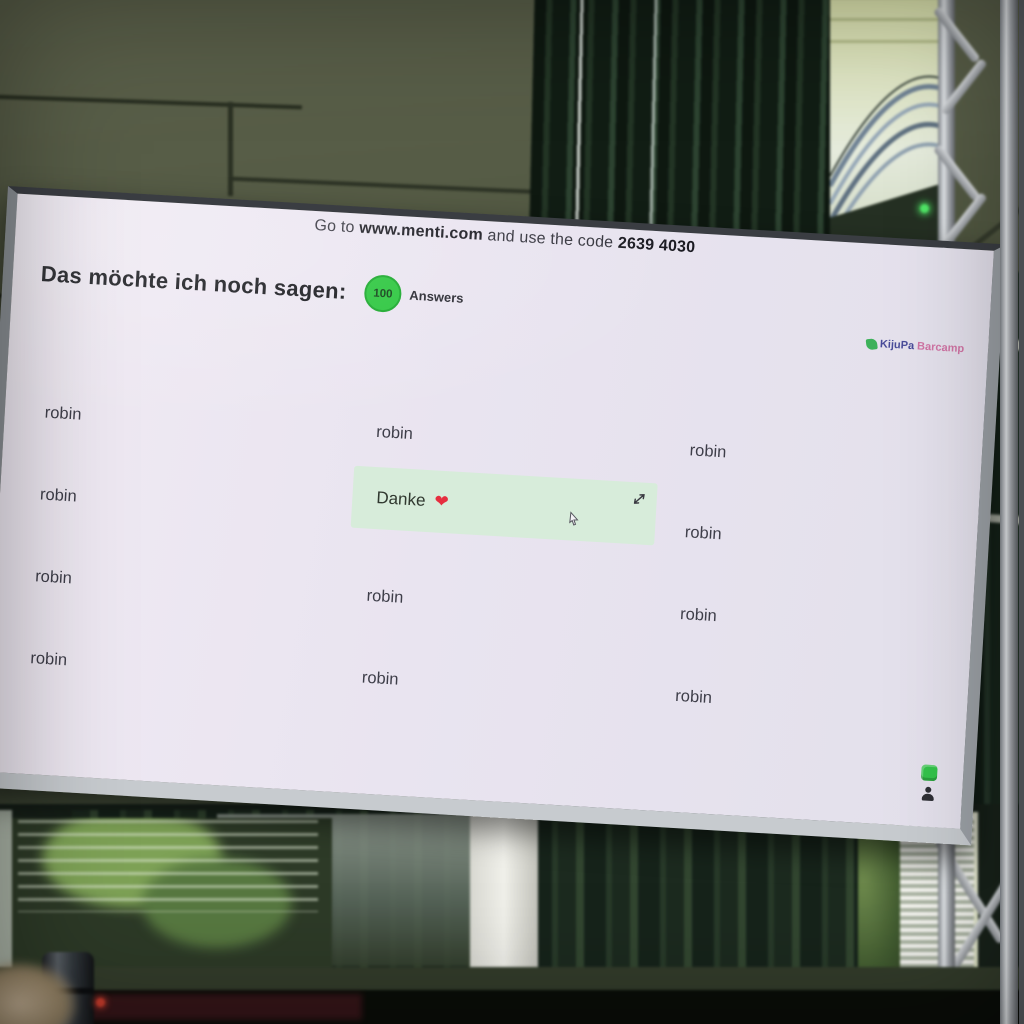 The height and width of the screenshot is (1024, 1024). Describe the element at coordinates (194, 282) in the screenshot. I see `question-title: Das möchte ich noch sagen:` at that location.